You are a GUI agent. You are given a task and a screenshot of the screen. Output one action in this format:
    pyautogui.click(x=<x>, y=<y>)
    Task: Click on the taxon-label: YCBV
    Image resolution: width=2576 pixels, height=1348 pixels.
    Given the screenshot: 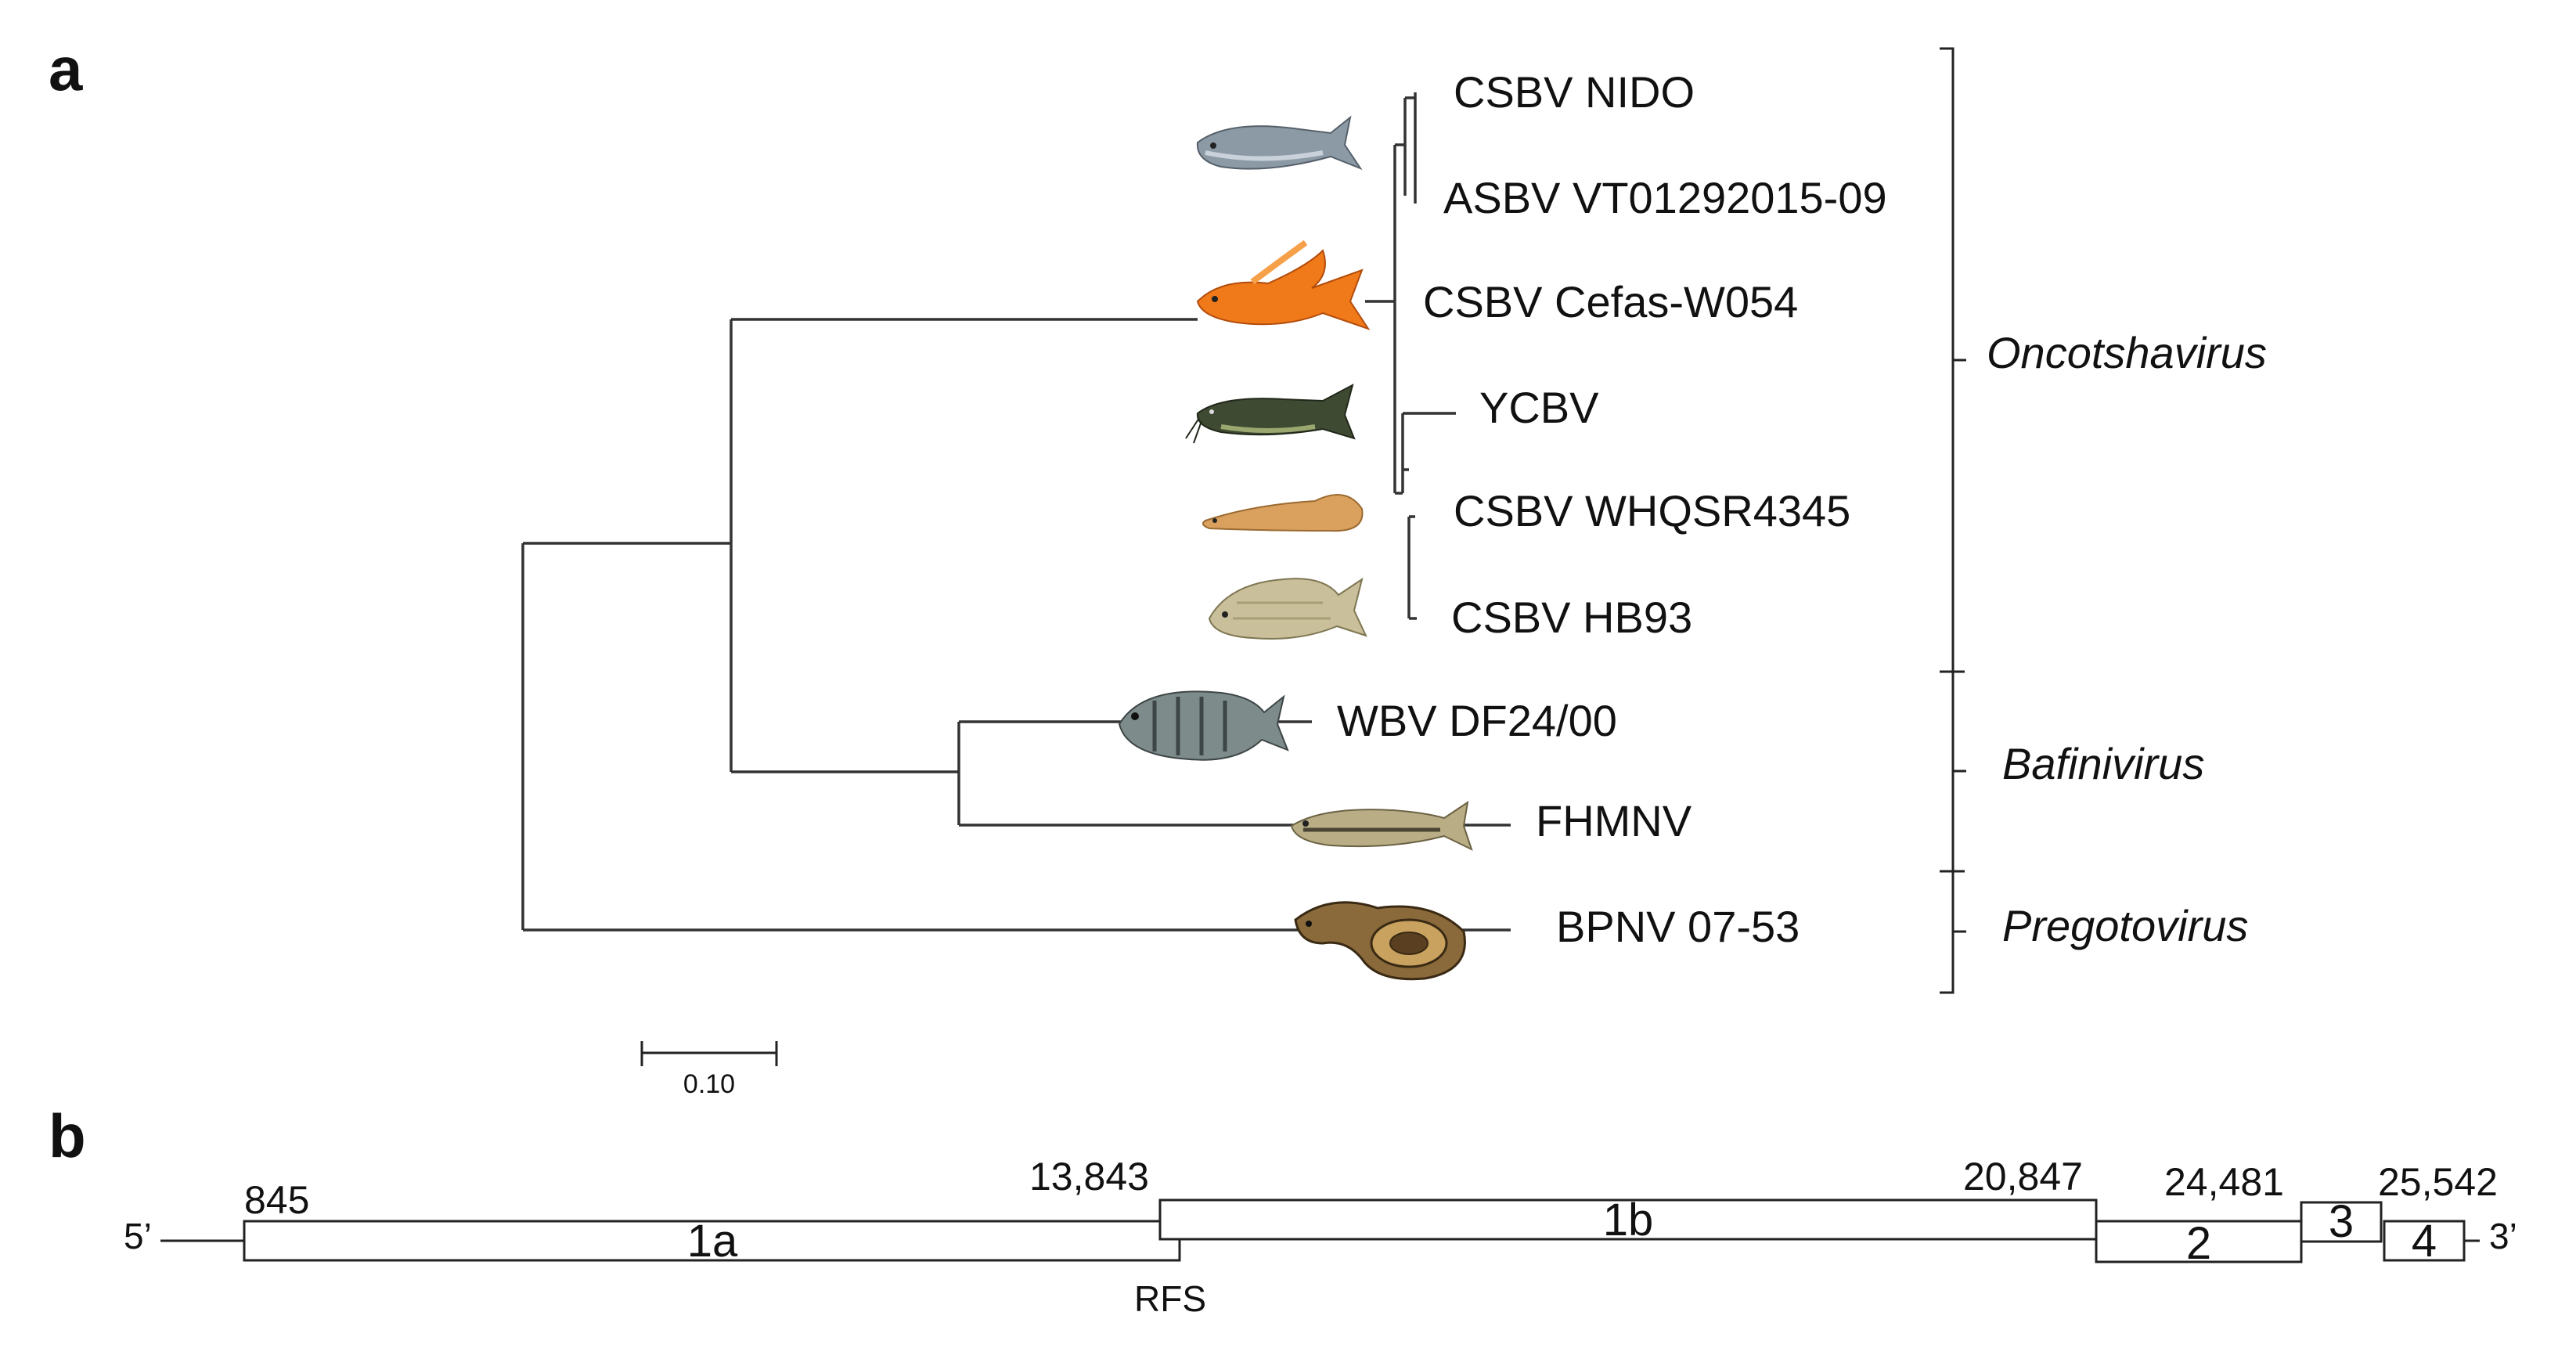 What is the action you would take?
    pyautogui.click(x=1539, y=408)
    